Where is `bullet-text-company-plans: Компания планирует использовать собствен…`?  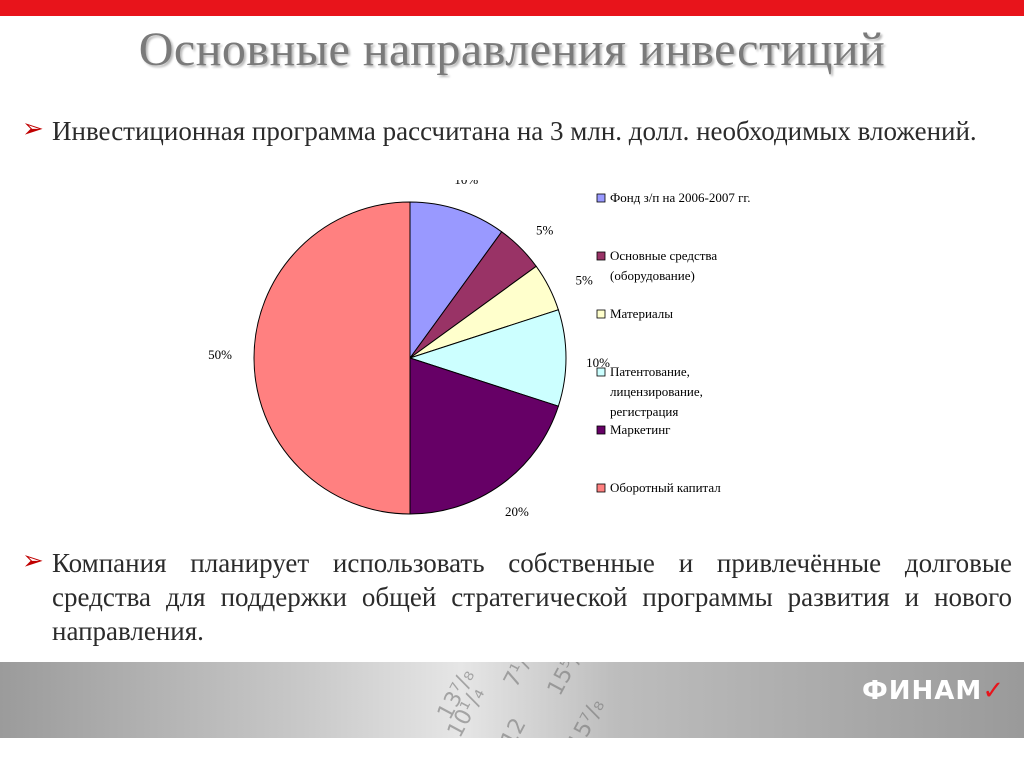
bullet-text-company-plans: Компания планирует использовать собствен… is located at coordinates (532, 597).